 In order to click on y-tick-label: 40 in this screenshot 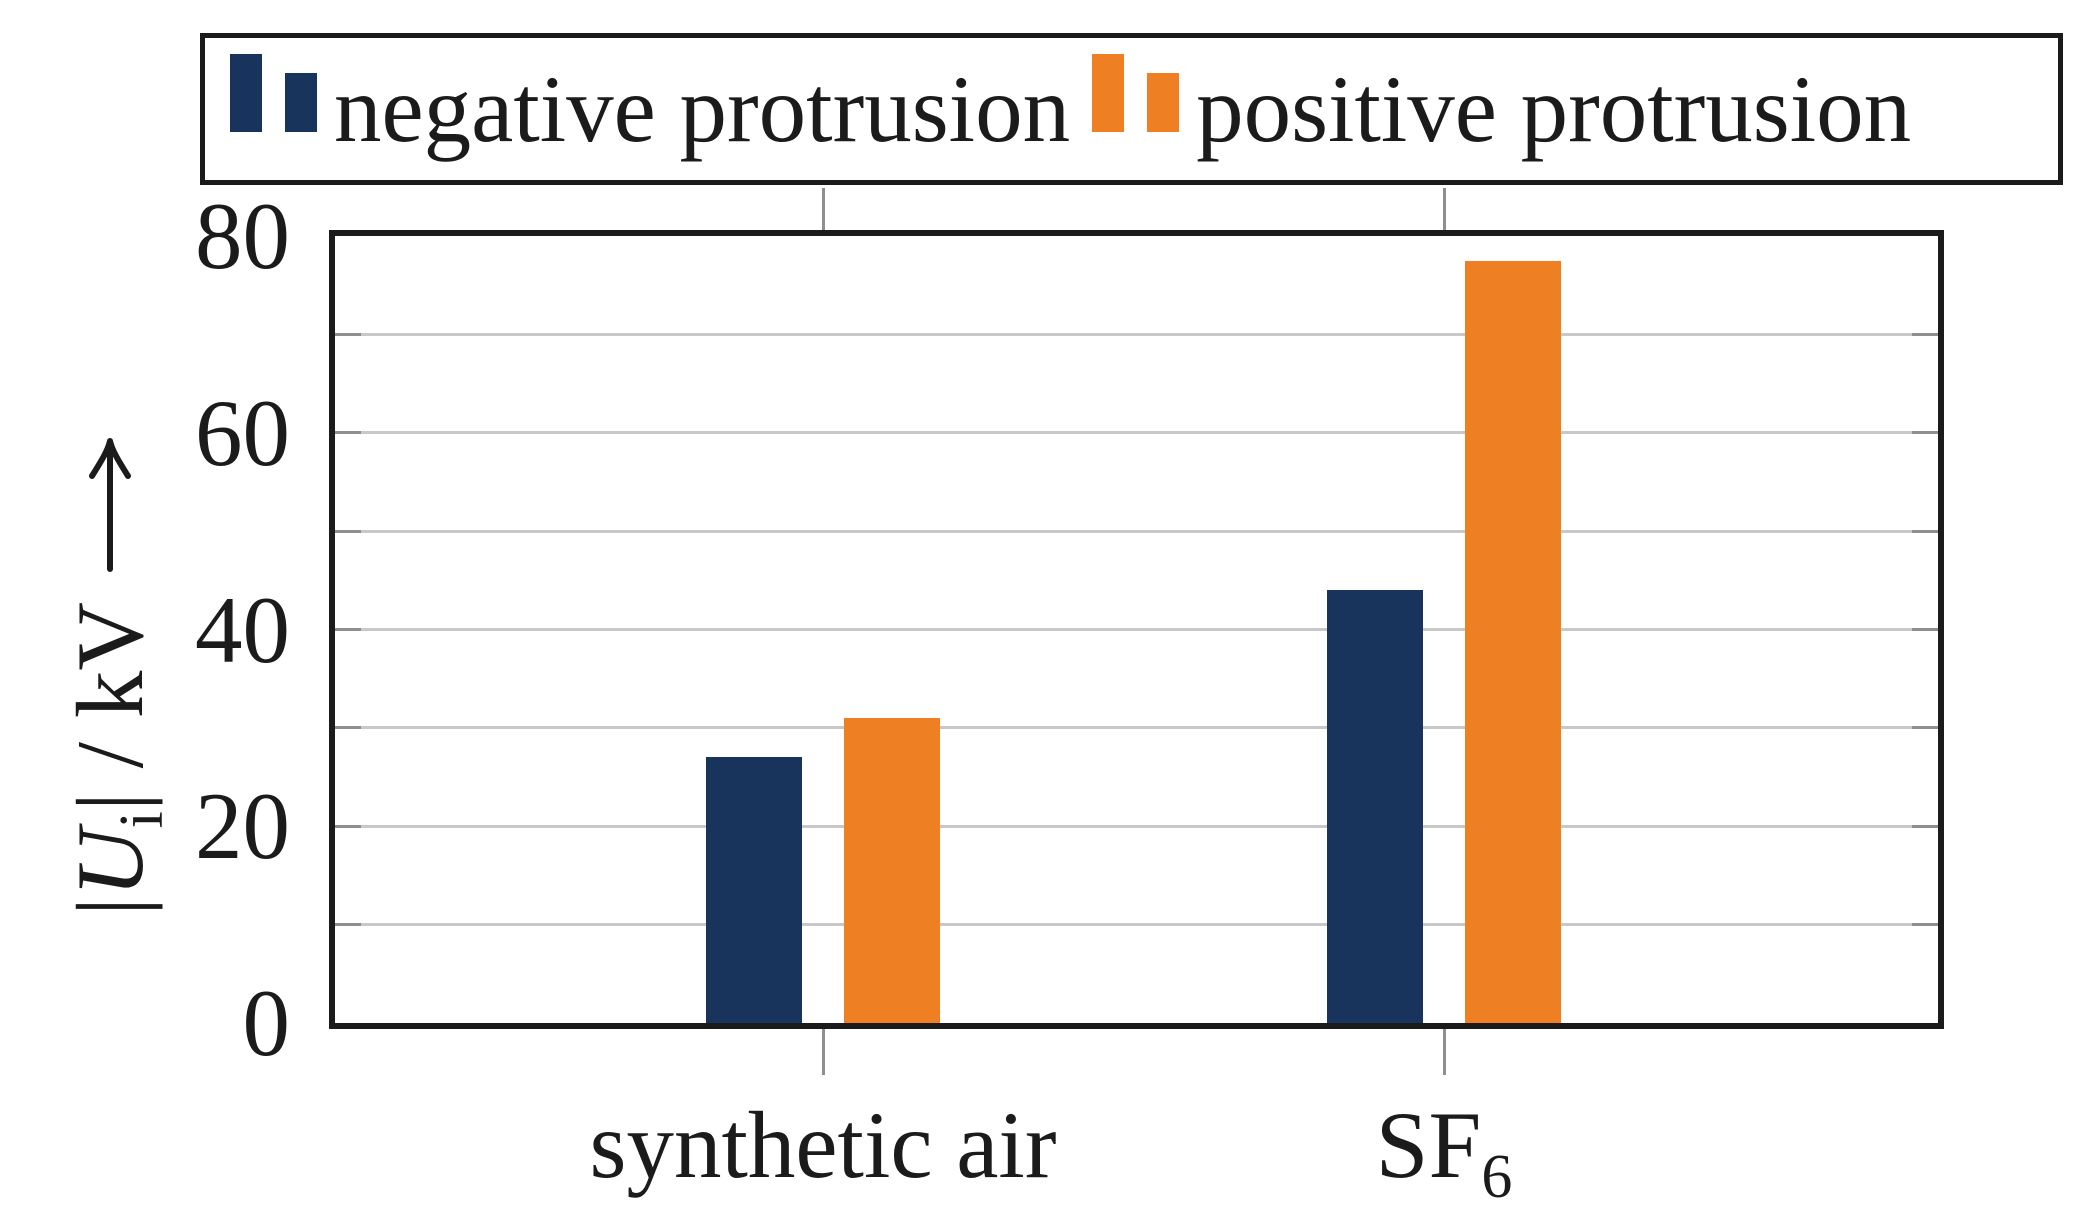, I will do `click(242, 629)`.